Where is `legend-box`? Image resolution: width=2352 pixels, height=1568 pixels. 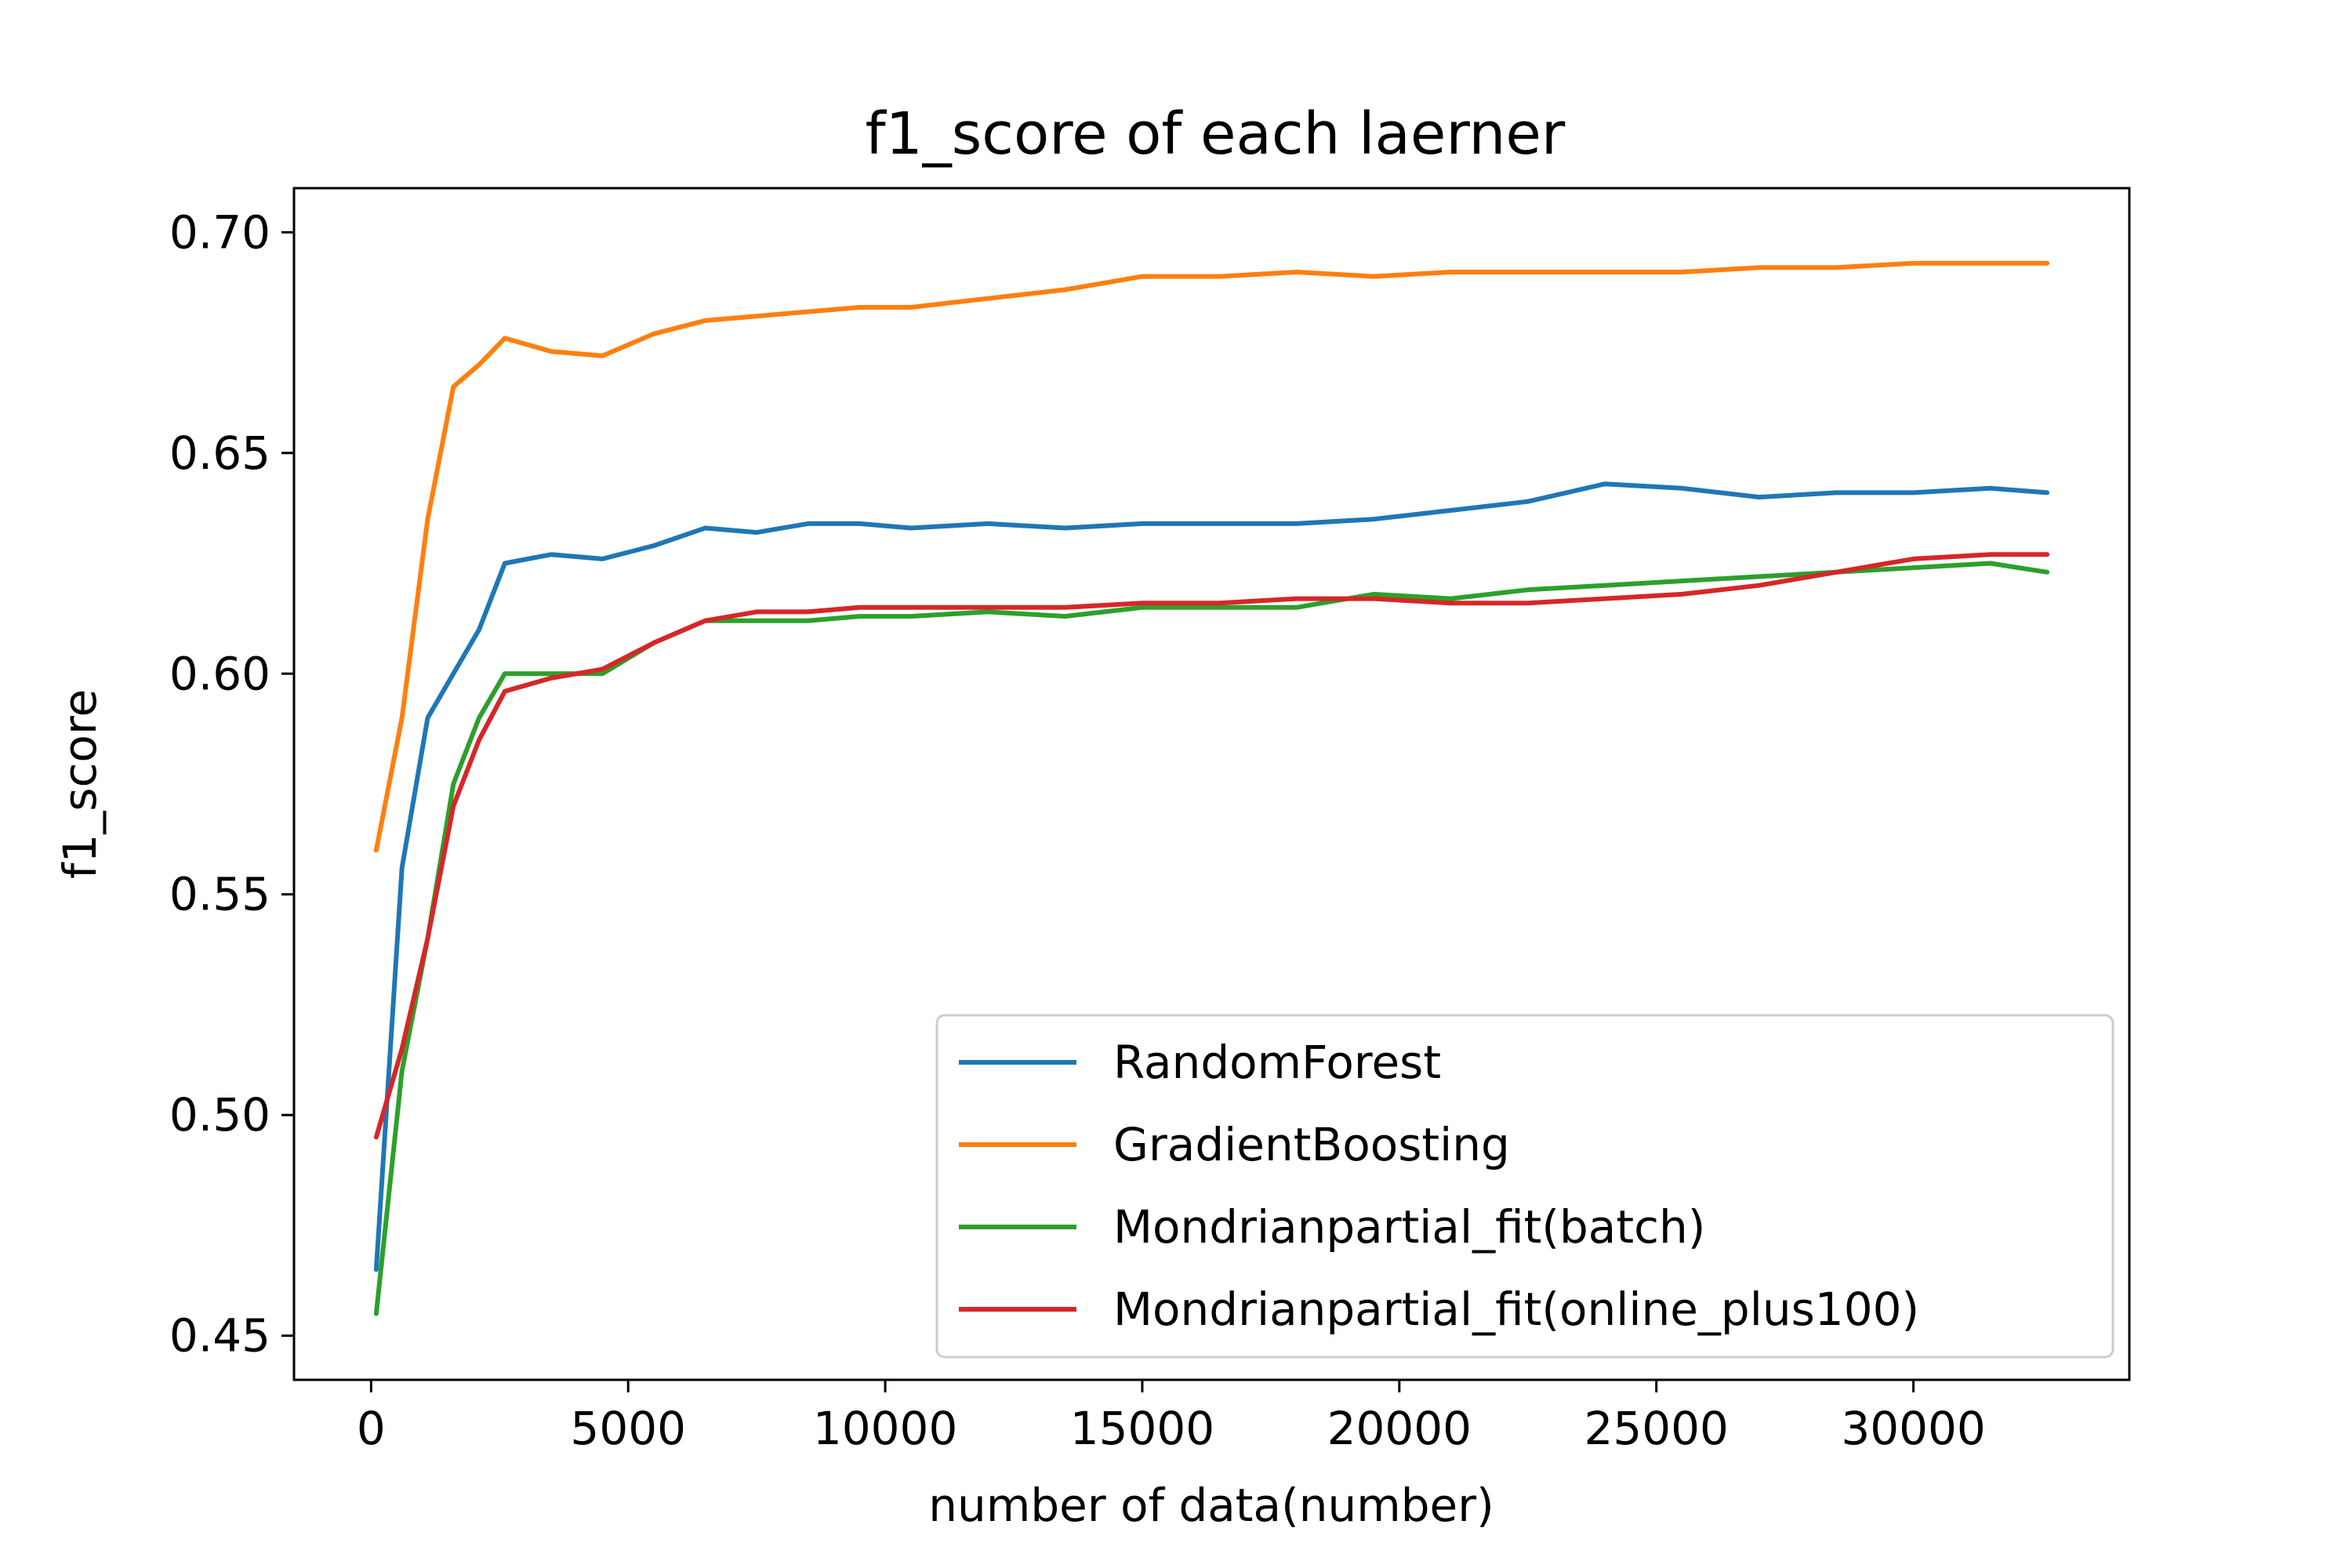 legend-box is located at coordinates (1524, 1186).